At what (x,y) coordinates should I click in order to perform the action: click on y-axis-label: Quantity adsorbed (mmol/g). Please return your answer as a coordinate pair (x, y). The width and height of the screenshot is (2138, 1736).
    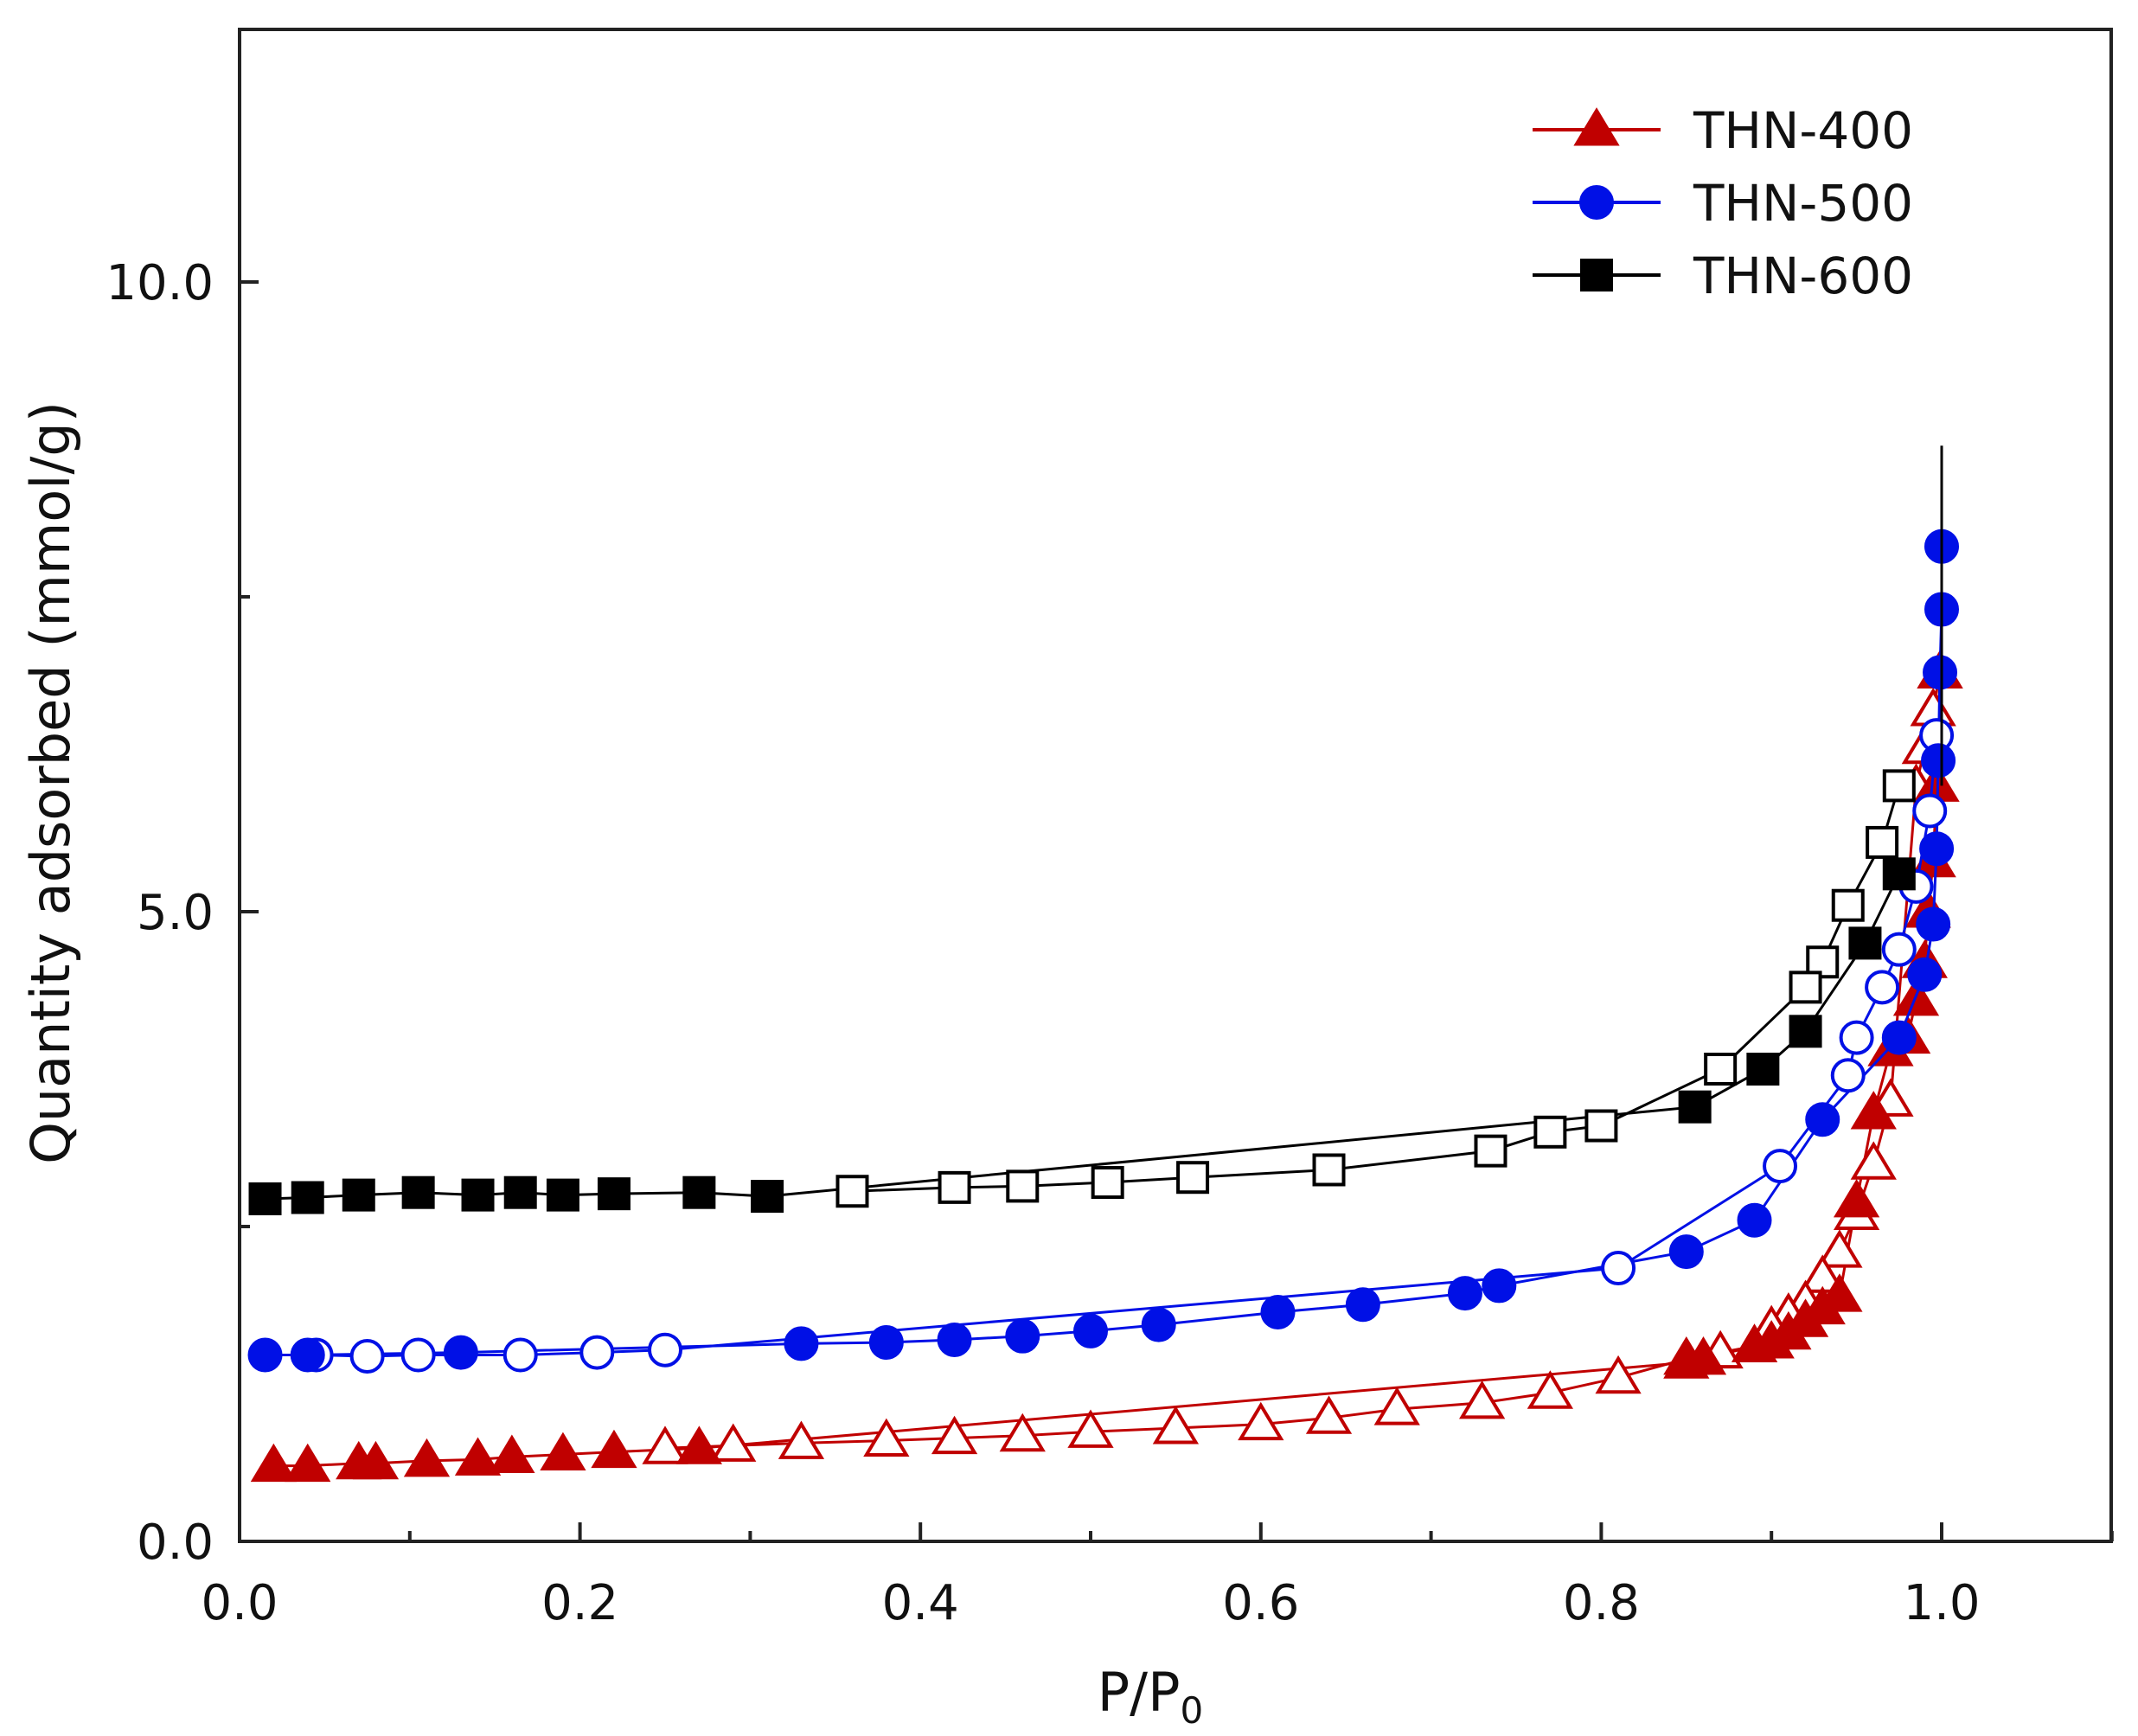
    Looking at the image, I should click on (50, 782).